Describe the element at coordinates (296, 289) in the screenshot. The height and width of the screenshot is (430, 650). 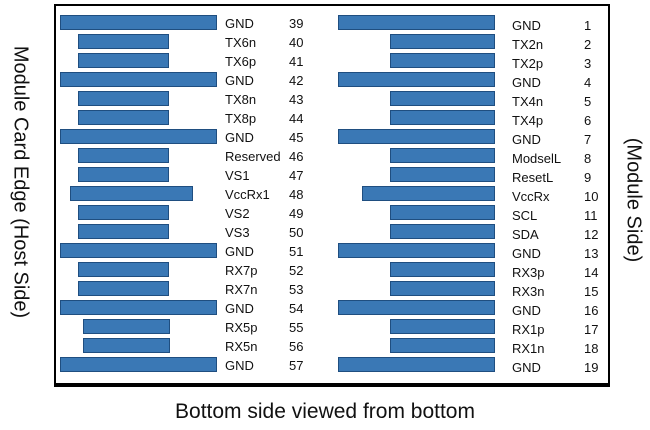
I see `pin-number-label: 53` at that location.